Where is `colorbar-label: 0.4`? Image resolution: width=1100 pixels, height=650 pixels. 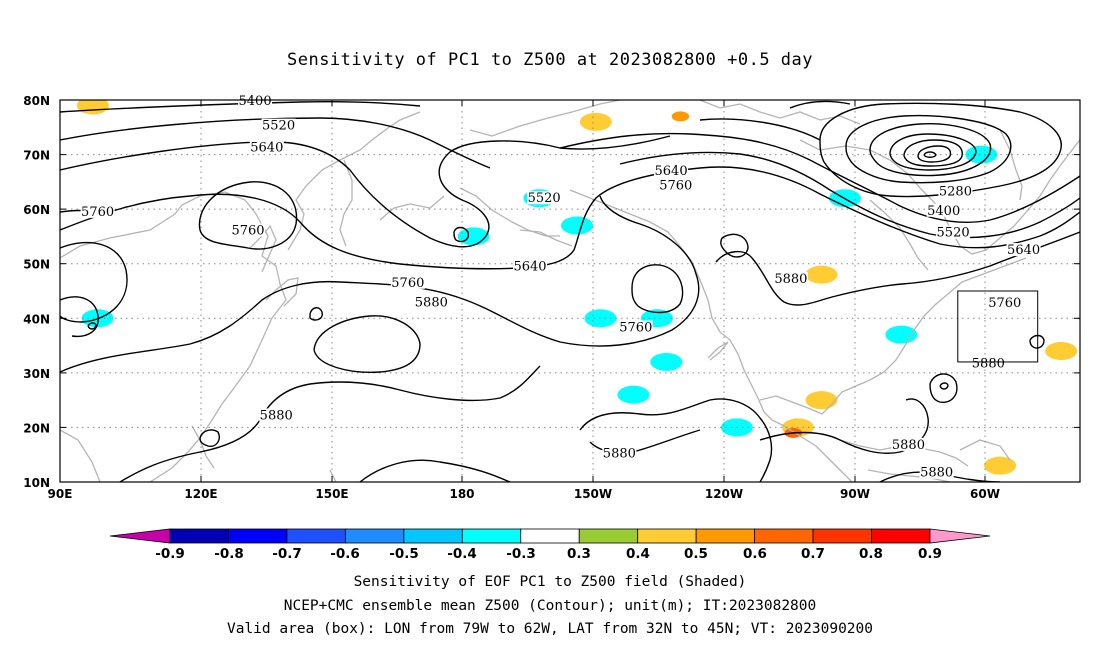
colorbar-label: 0.4 is located at coordinates (638, 554).